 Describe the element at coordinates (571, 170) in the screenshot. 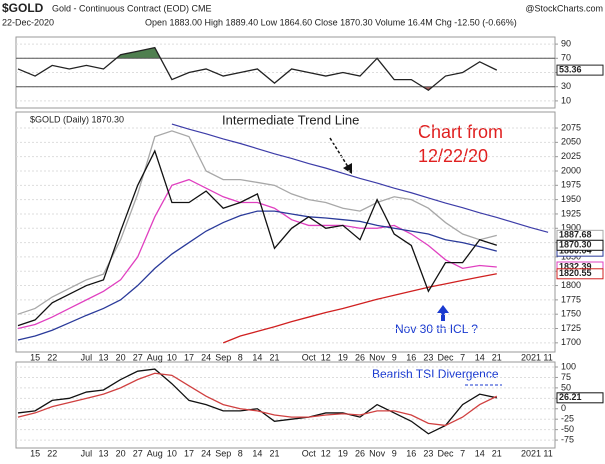

I see `y-tick-label: 2000` at that location.